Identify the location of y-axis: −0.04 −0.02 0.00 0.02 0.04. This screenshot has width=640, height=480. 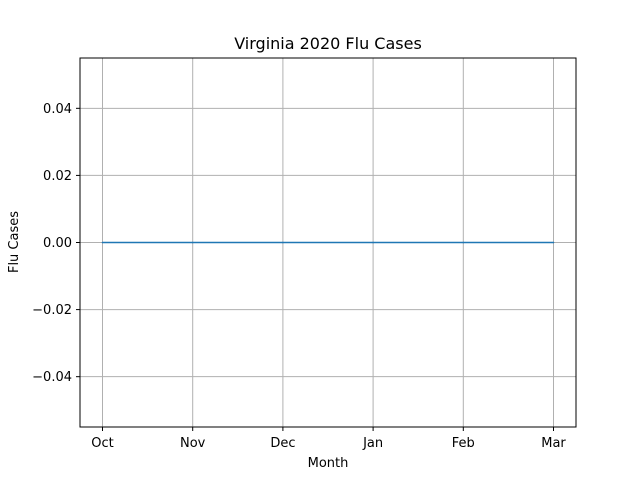
(56, 243).